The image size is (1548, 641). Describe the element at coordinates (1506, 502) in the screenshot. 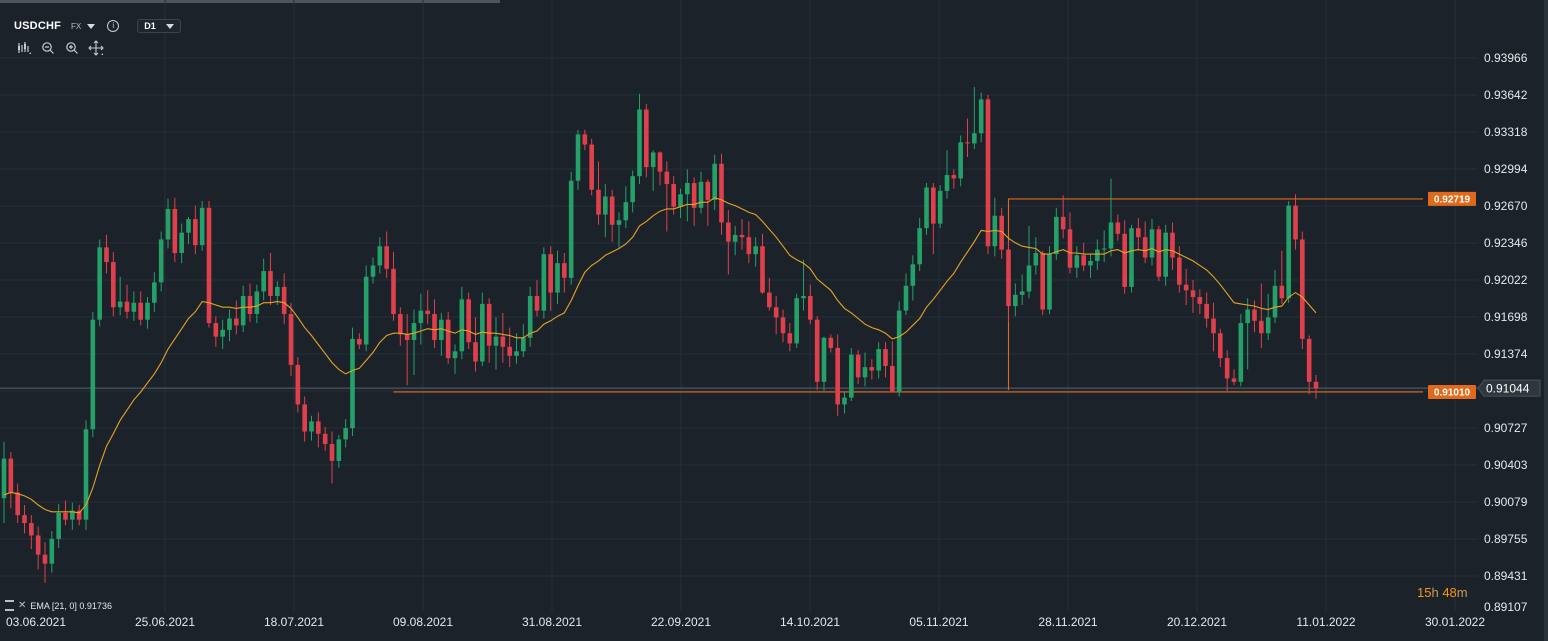

I see `y-tick-label: 0.90079` at that location.